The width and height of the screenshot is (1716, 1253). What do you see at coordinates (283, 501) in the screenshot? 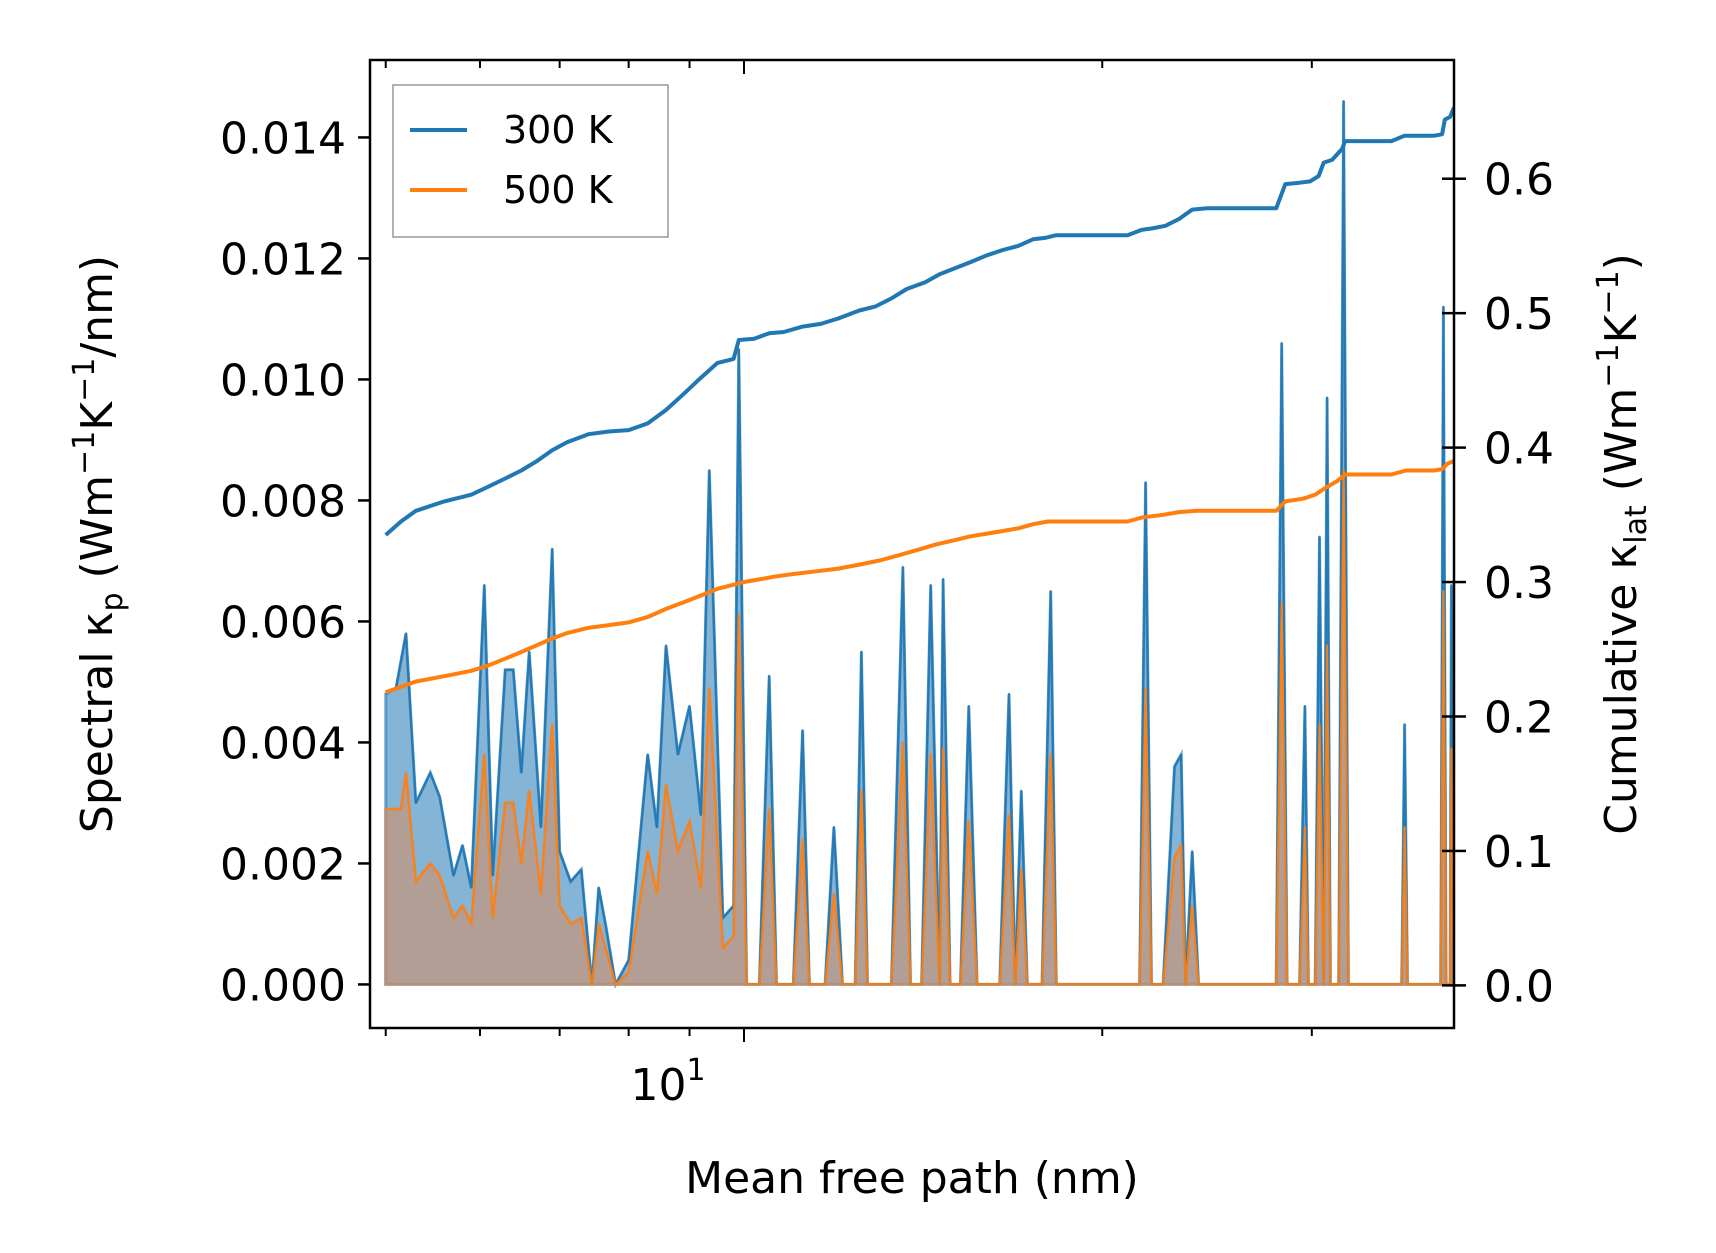
I see `left-y-tick-label: 0.008` at bounding box center [283, 501].